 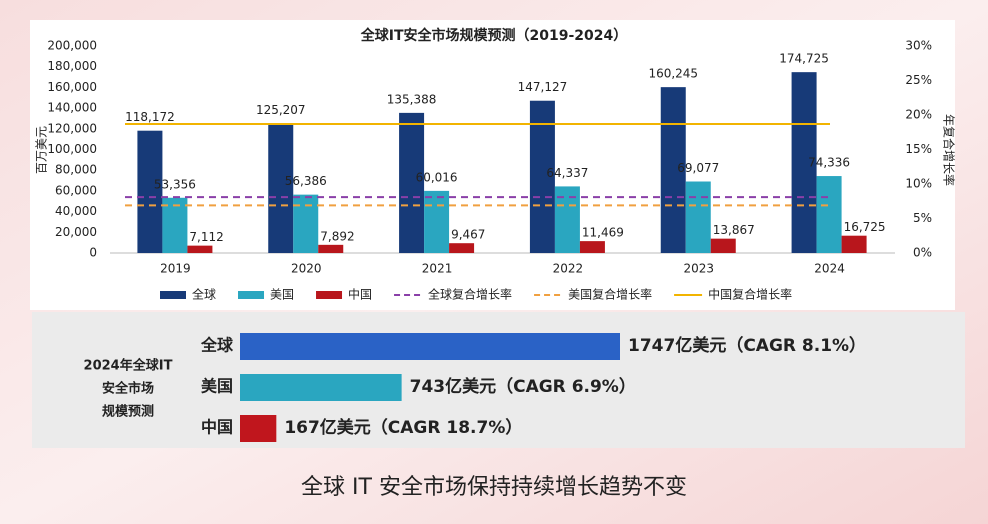 I want to click on value-label: 9,467, so click(x=468, y=235).